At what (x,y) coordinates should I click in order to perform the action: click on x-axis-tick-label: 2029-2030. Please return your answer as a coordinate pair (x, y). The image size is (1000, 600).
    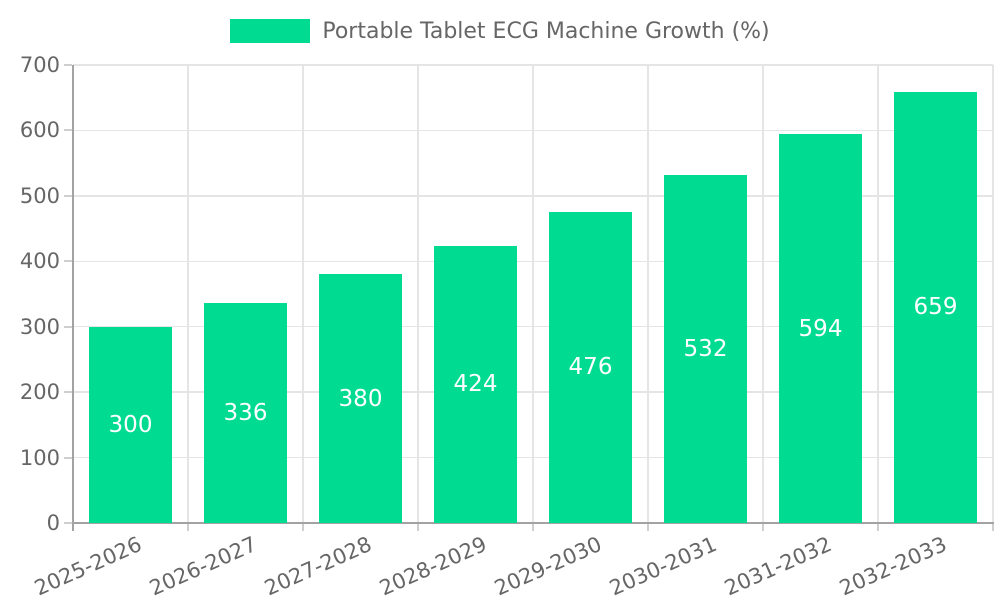
    Looking at the image, I should click on (548, 566).